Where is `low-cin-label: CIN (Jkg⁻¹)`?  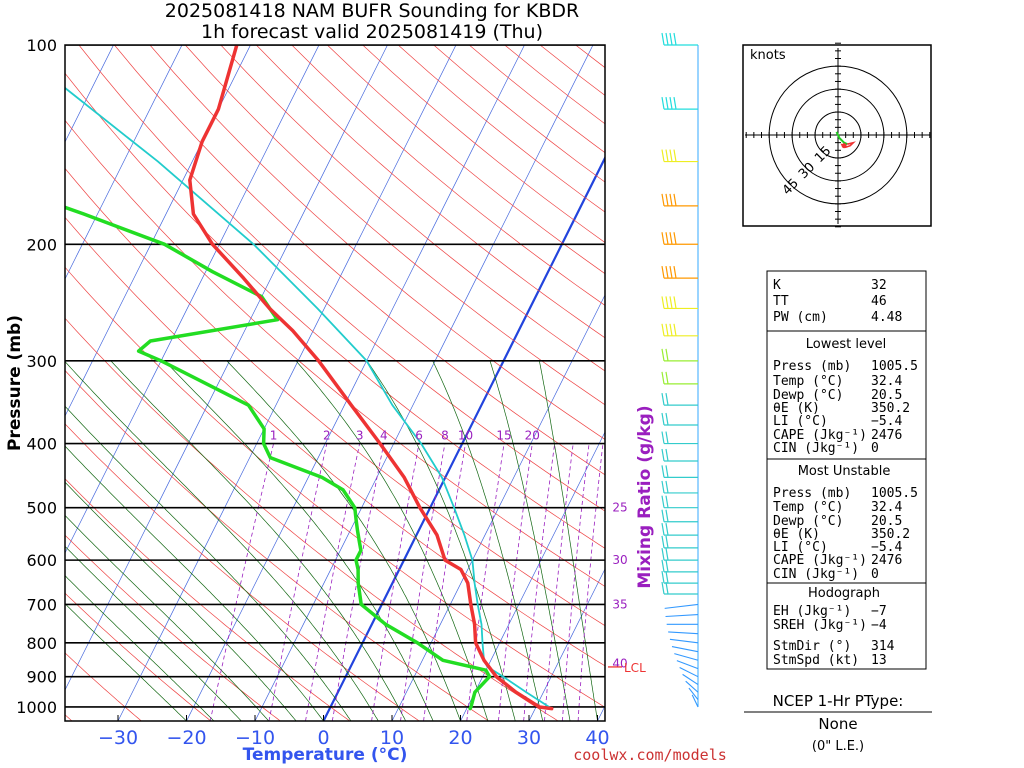
low-cin-label: CIN (Jkg⁻¹) is located at coordinates (816, 448).